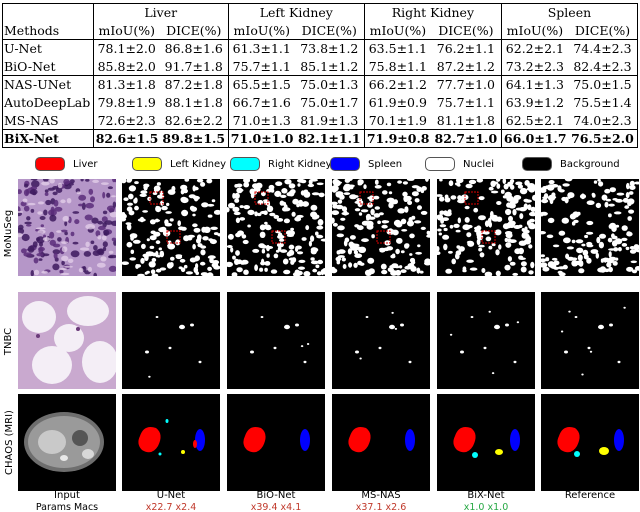 The height and width of the screenshot is (512, 640). What do you see at coordinates (381, 501) in the screenshot?
I see `column-caption: MS-NAS x37.1 x2.6` at bounding box center [381, 501].